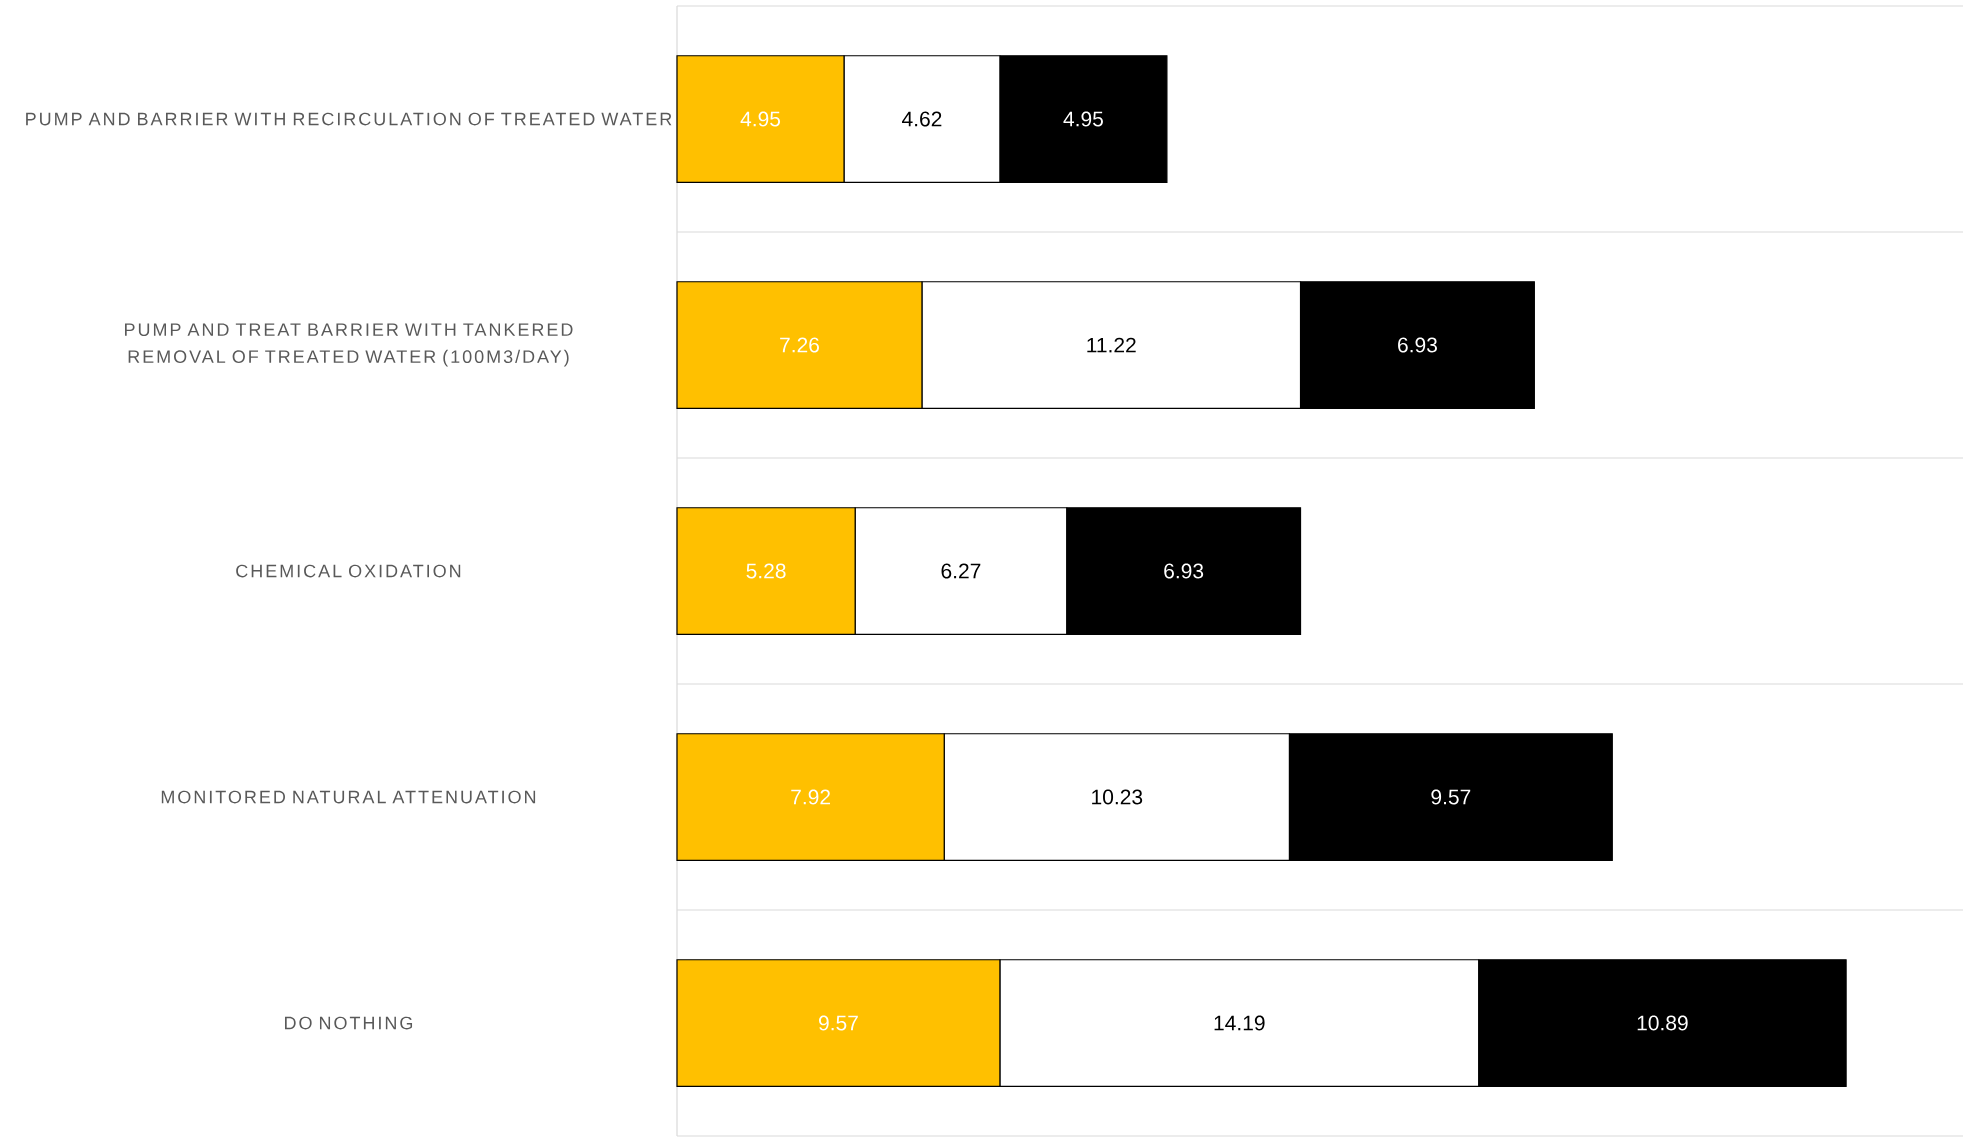 The width and height of the screenshot is (1966, 1139). Describe the element at coordinates (349, 345) in the screenshot. I see `y-tick-label: PUMP AND TREAT BARRIER WITH TANKERED REMOVAL OF TREATED WATER (100M3/DAY)` at that location.